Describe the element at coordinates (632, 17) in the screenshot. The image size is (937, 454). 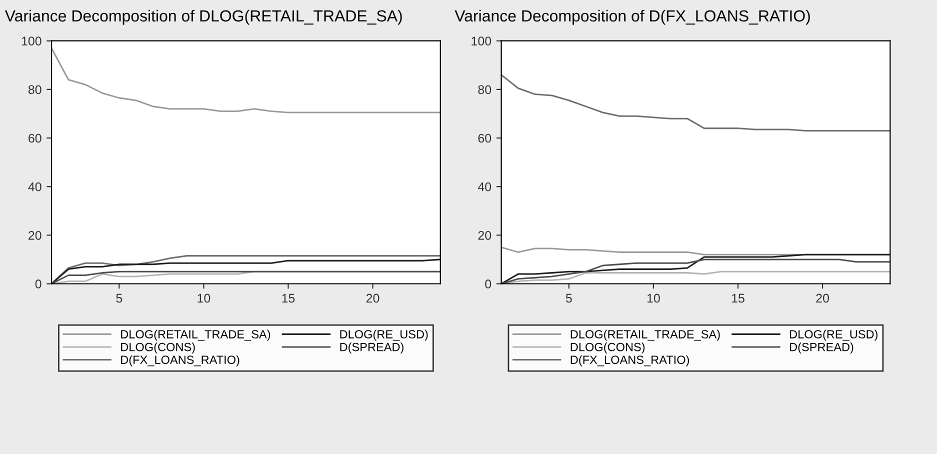
I see `chart-title: Variance Decomposition of D(FX_LOANS_RATIO)` at that location.